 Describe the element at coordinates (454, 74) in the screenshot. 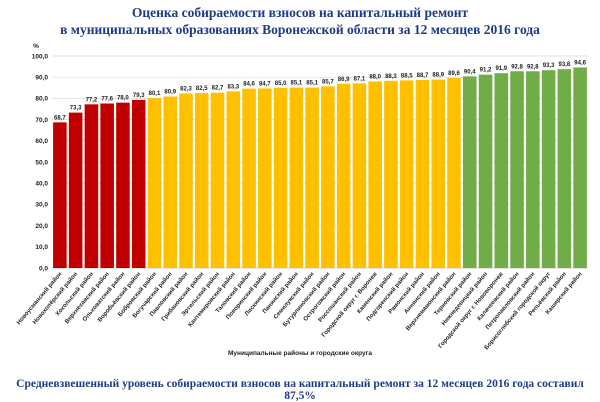

I see `data-label: 89,6` at that location.